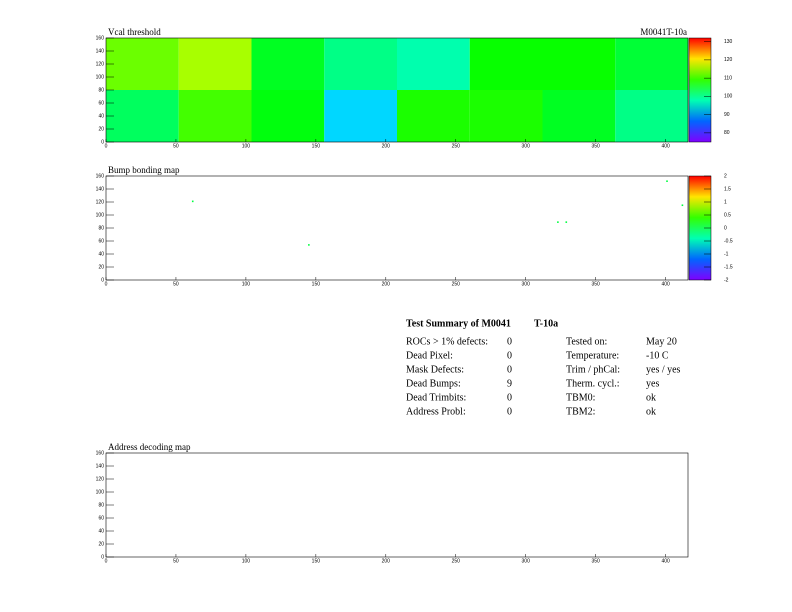  Describe the element at coordinates (435, 369) in the screenshot. I see `summary-label: Mask Defects:` at that location.